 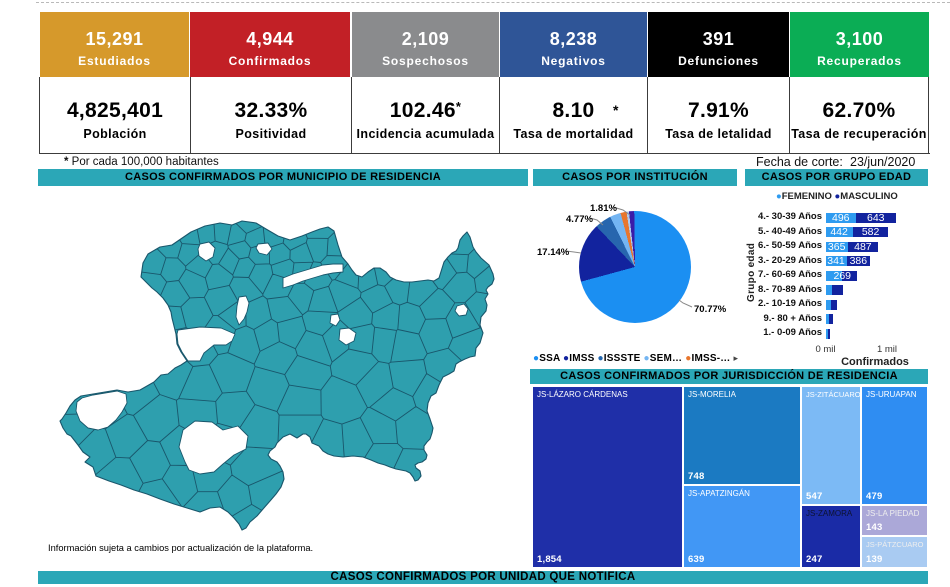 I want to click on svg-text: 1.81%, so click(x=603, y=208).